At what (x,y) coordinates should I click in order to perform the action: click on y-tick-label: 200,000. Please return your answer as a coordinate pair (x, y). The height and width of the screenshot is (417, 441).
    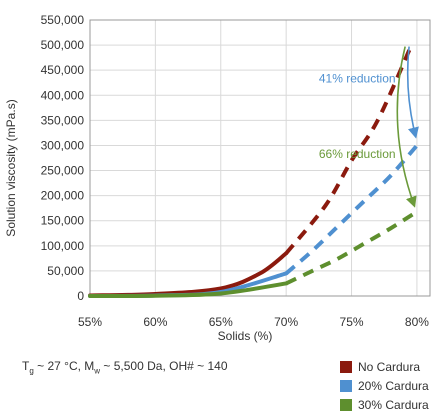
    Looking at the image, I should click on (63, 196).